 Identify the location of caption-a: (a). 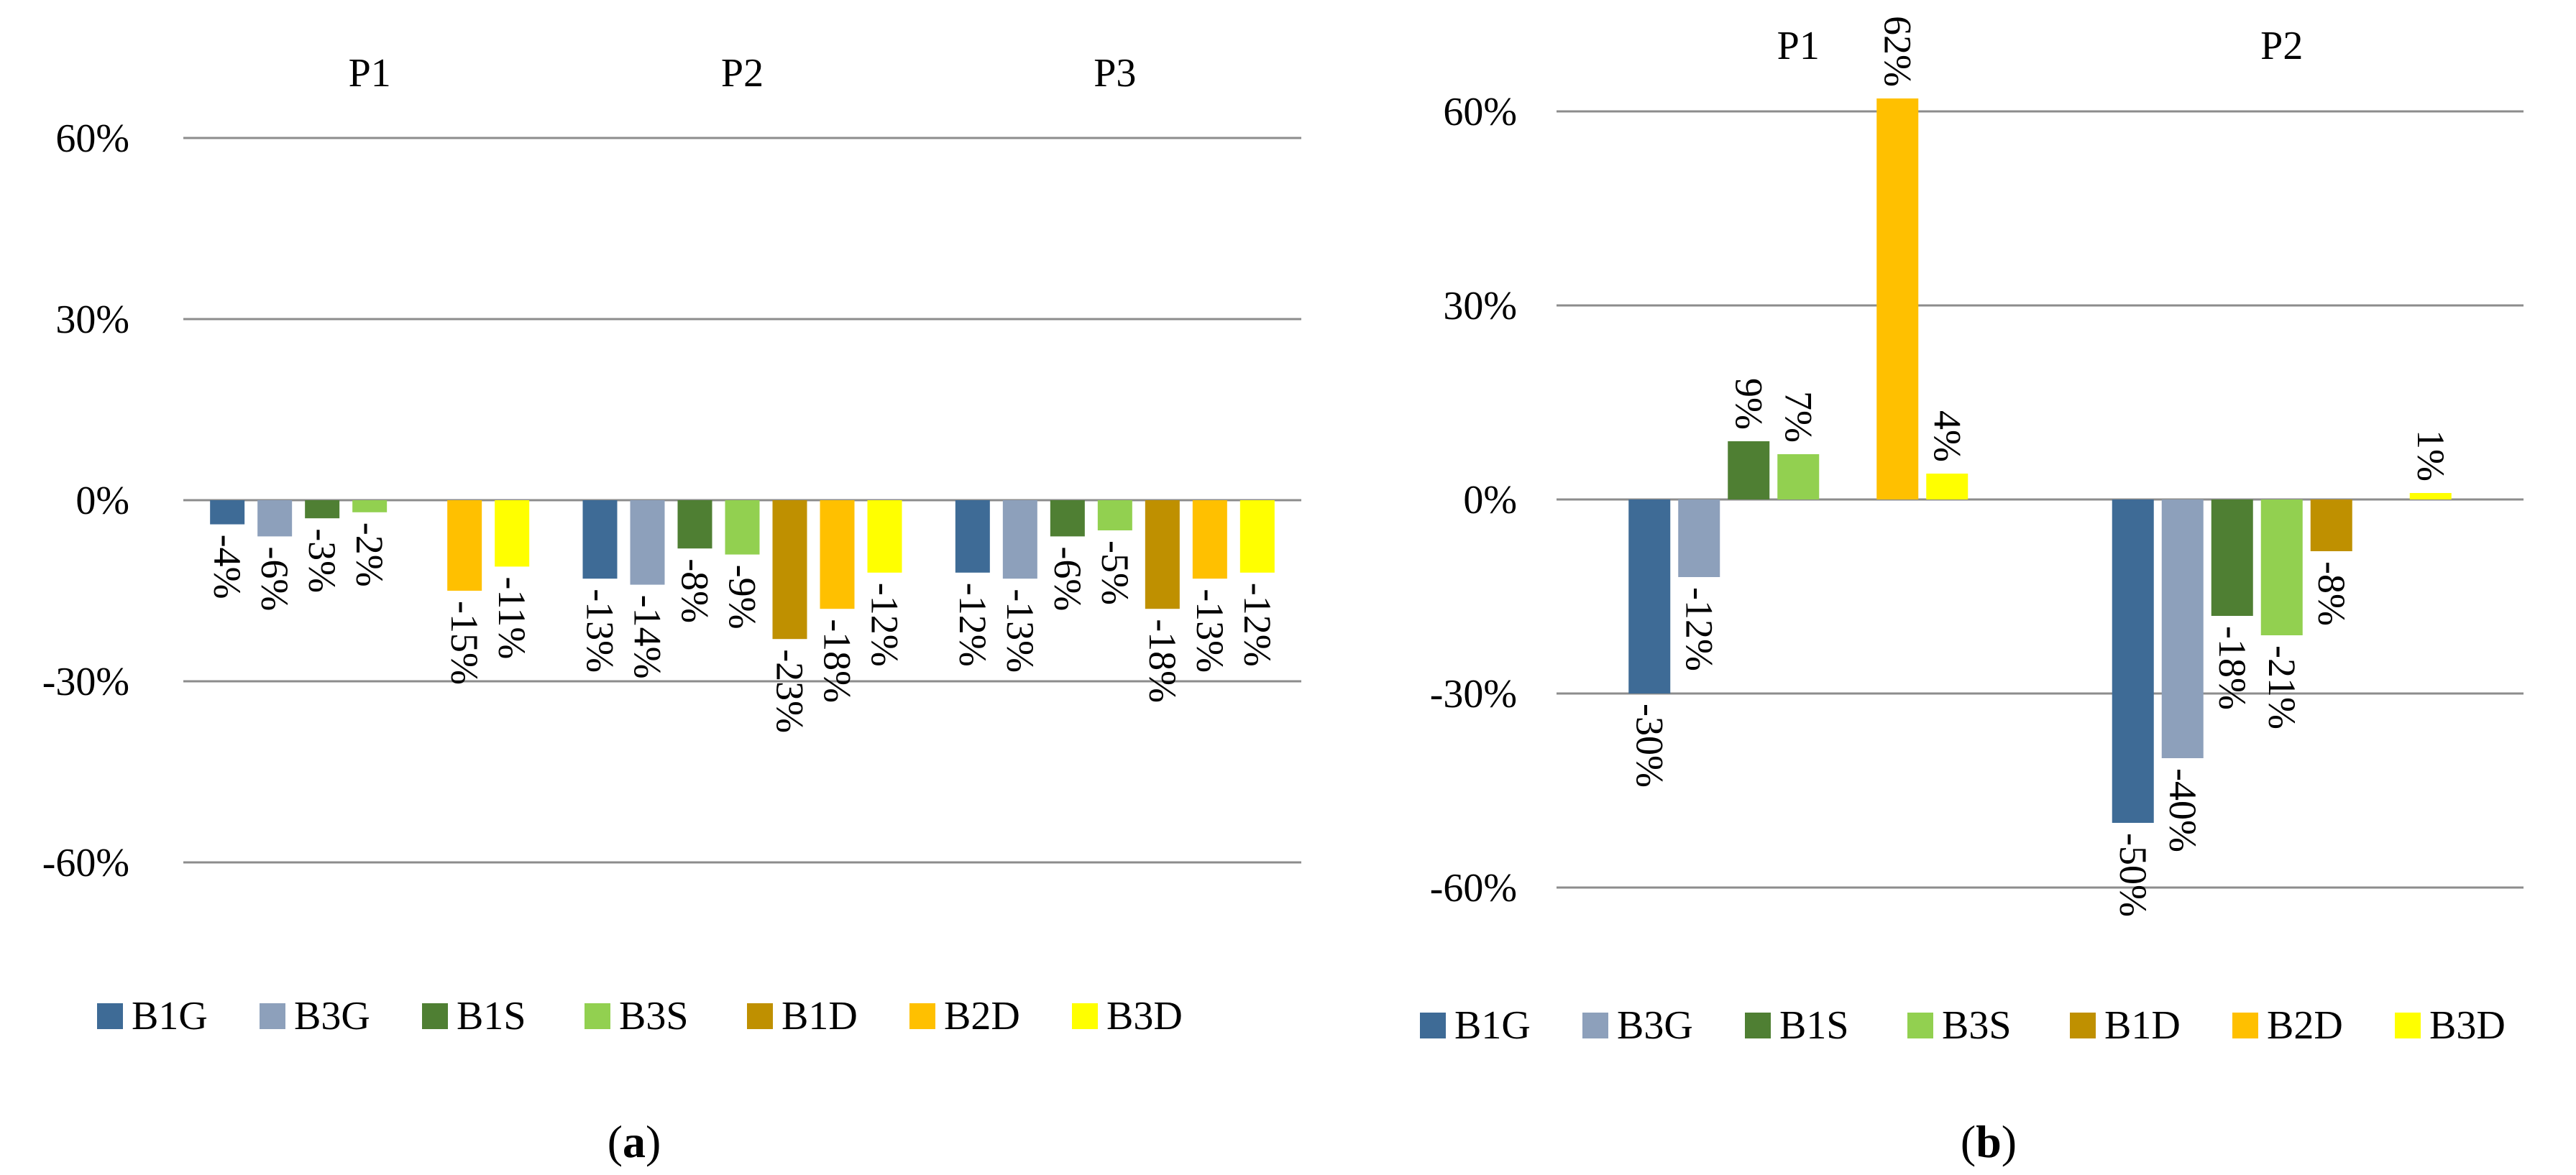
(634, 1141).